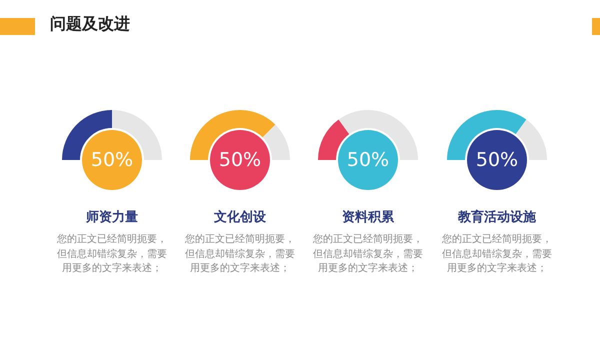 The image size is (600, 338). Describe the element at coordinates (496, 217) in the screenshot. I see `text: 教育活动设施` at that location.